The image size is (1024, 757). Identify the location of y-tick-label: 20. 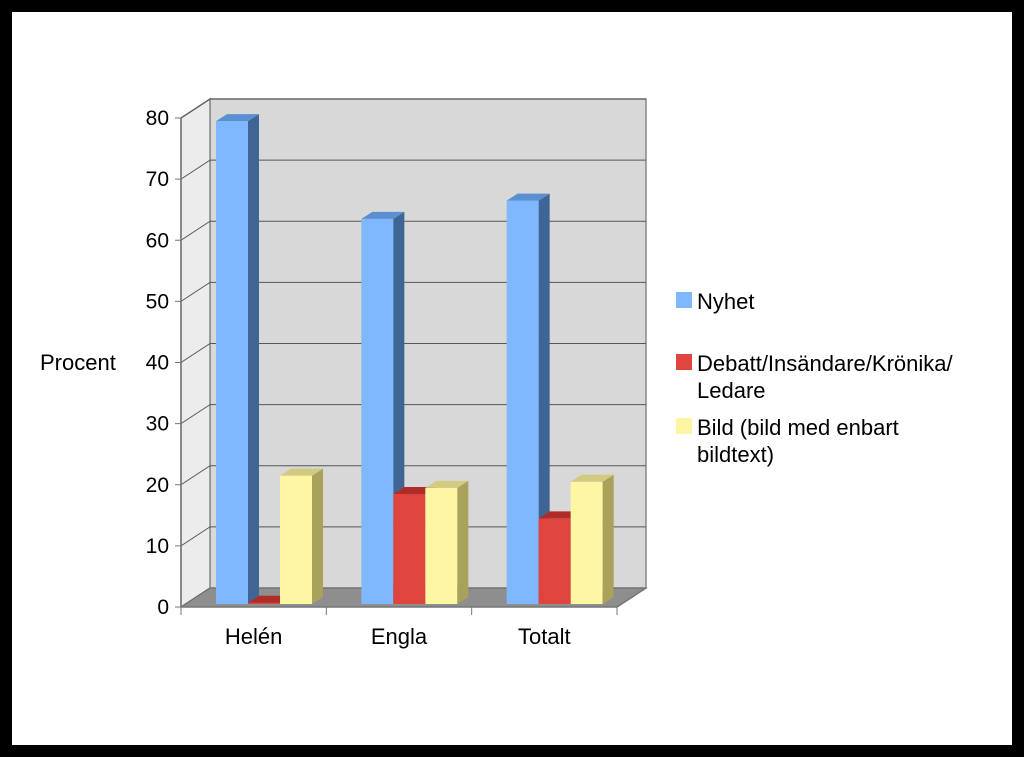
(157, 485).